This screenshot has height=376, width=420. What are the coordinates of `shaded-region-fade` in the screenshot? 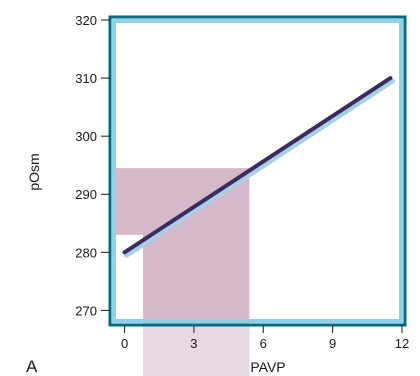 It's located at (196, 349).